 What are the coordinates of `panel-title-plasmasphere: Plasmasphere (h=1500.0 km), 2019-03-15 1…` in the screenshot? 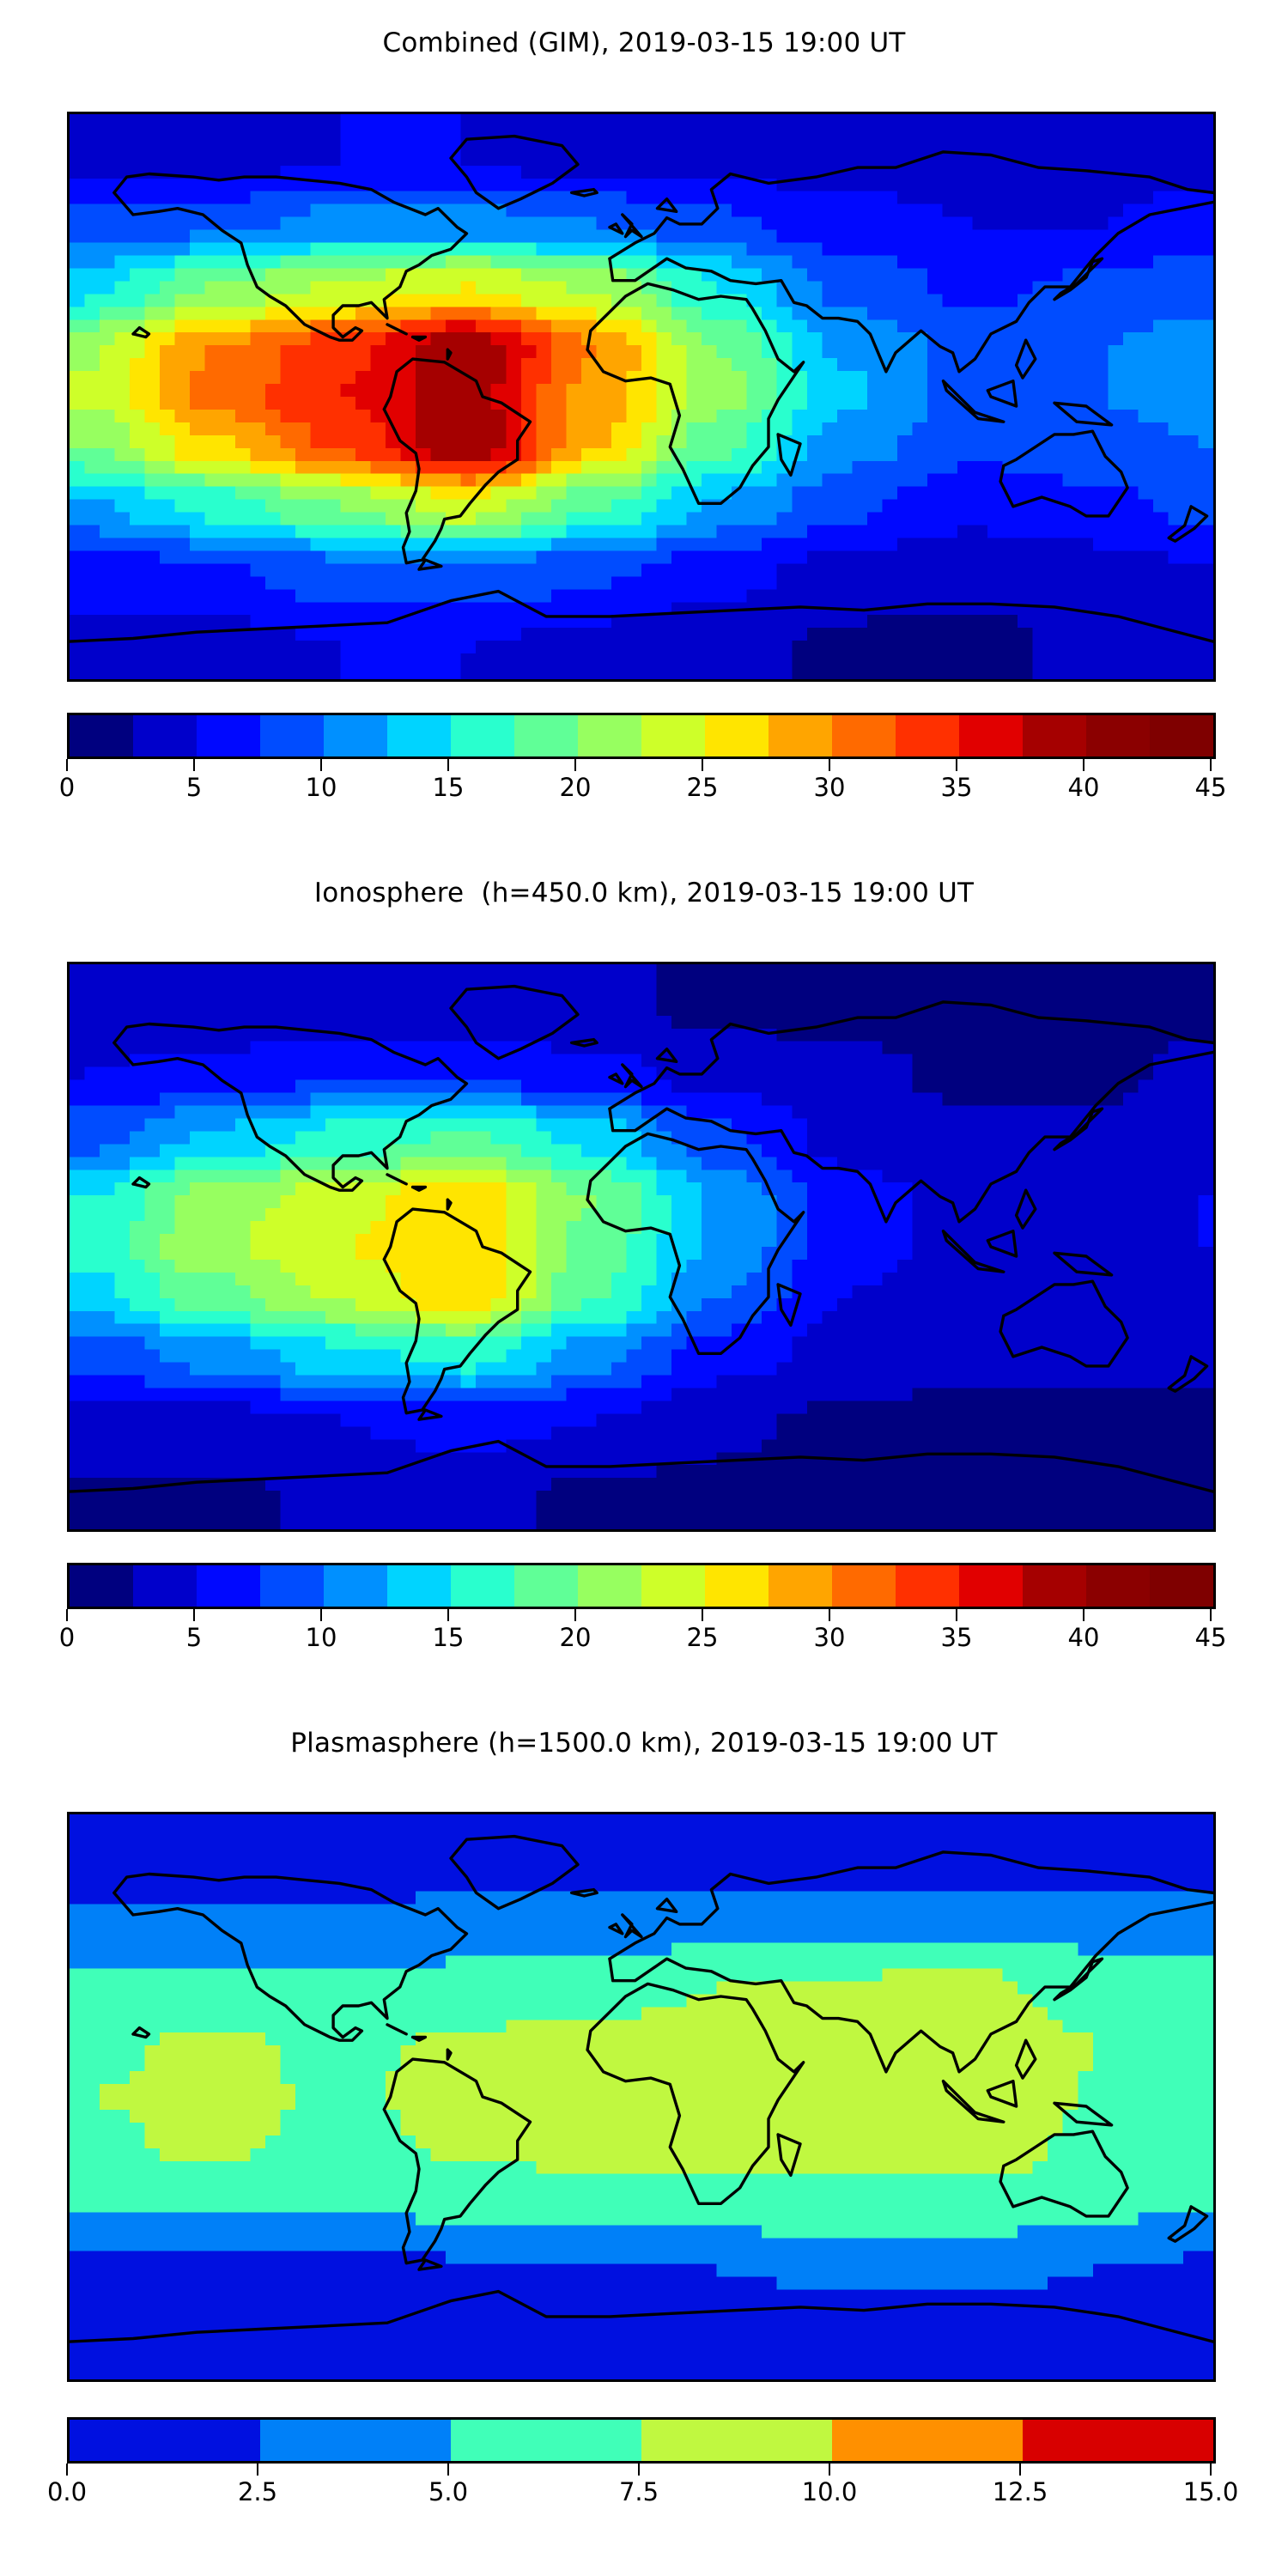 It's located at (644, 1744).